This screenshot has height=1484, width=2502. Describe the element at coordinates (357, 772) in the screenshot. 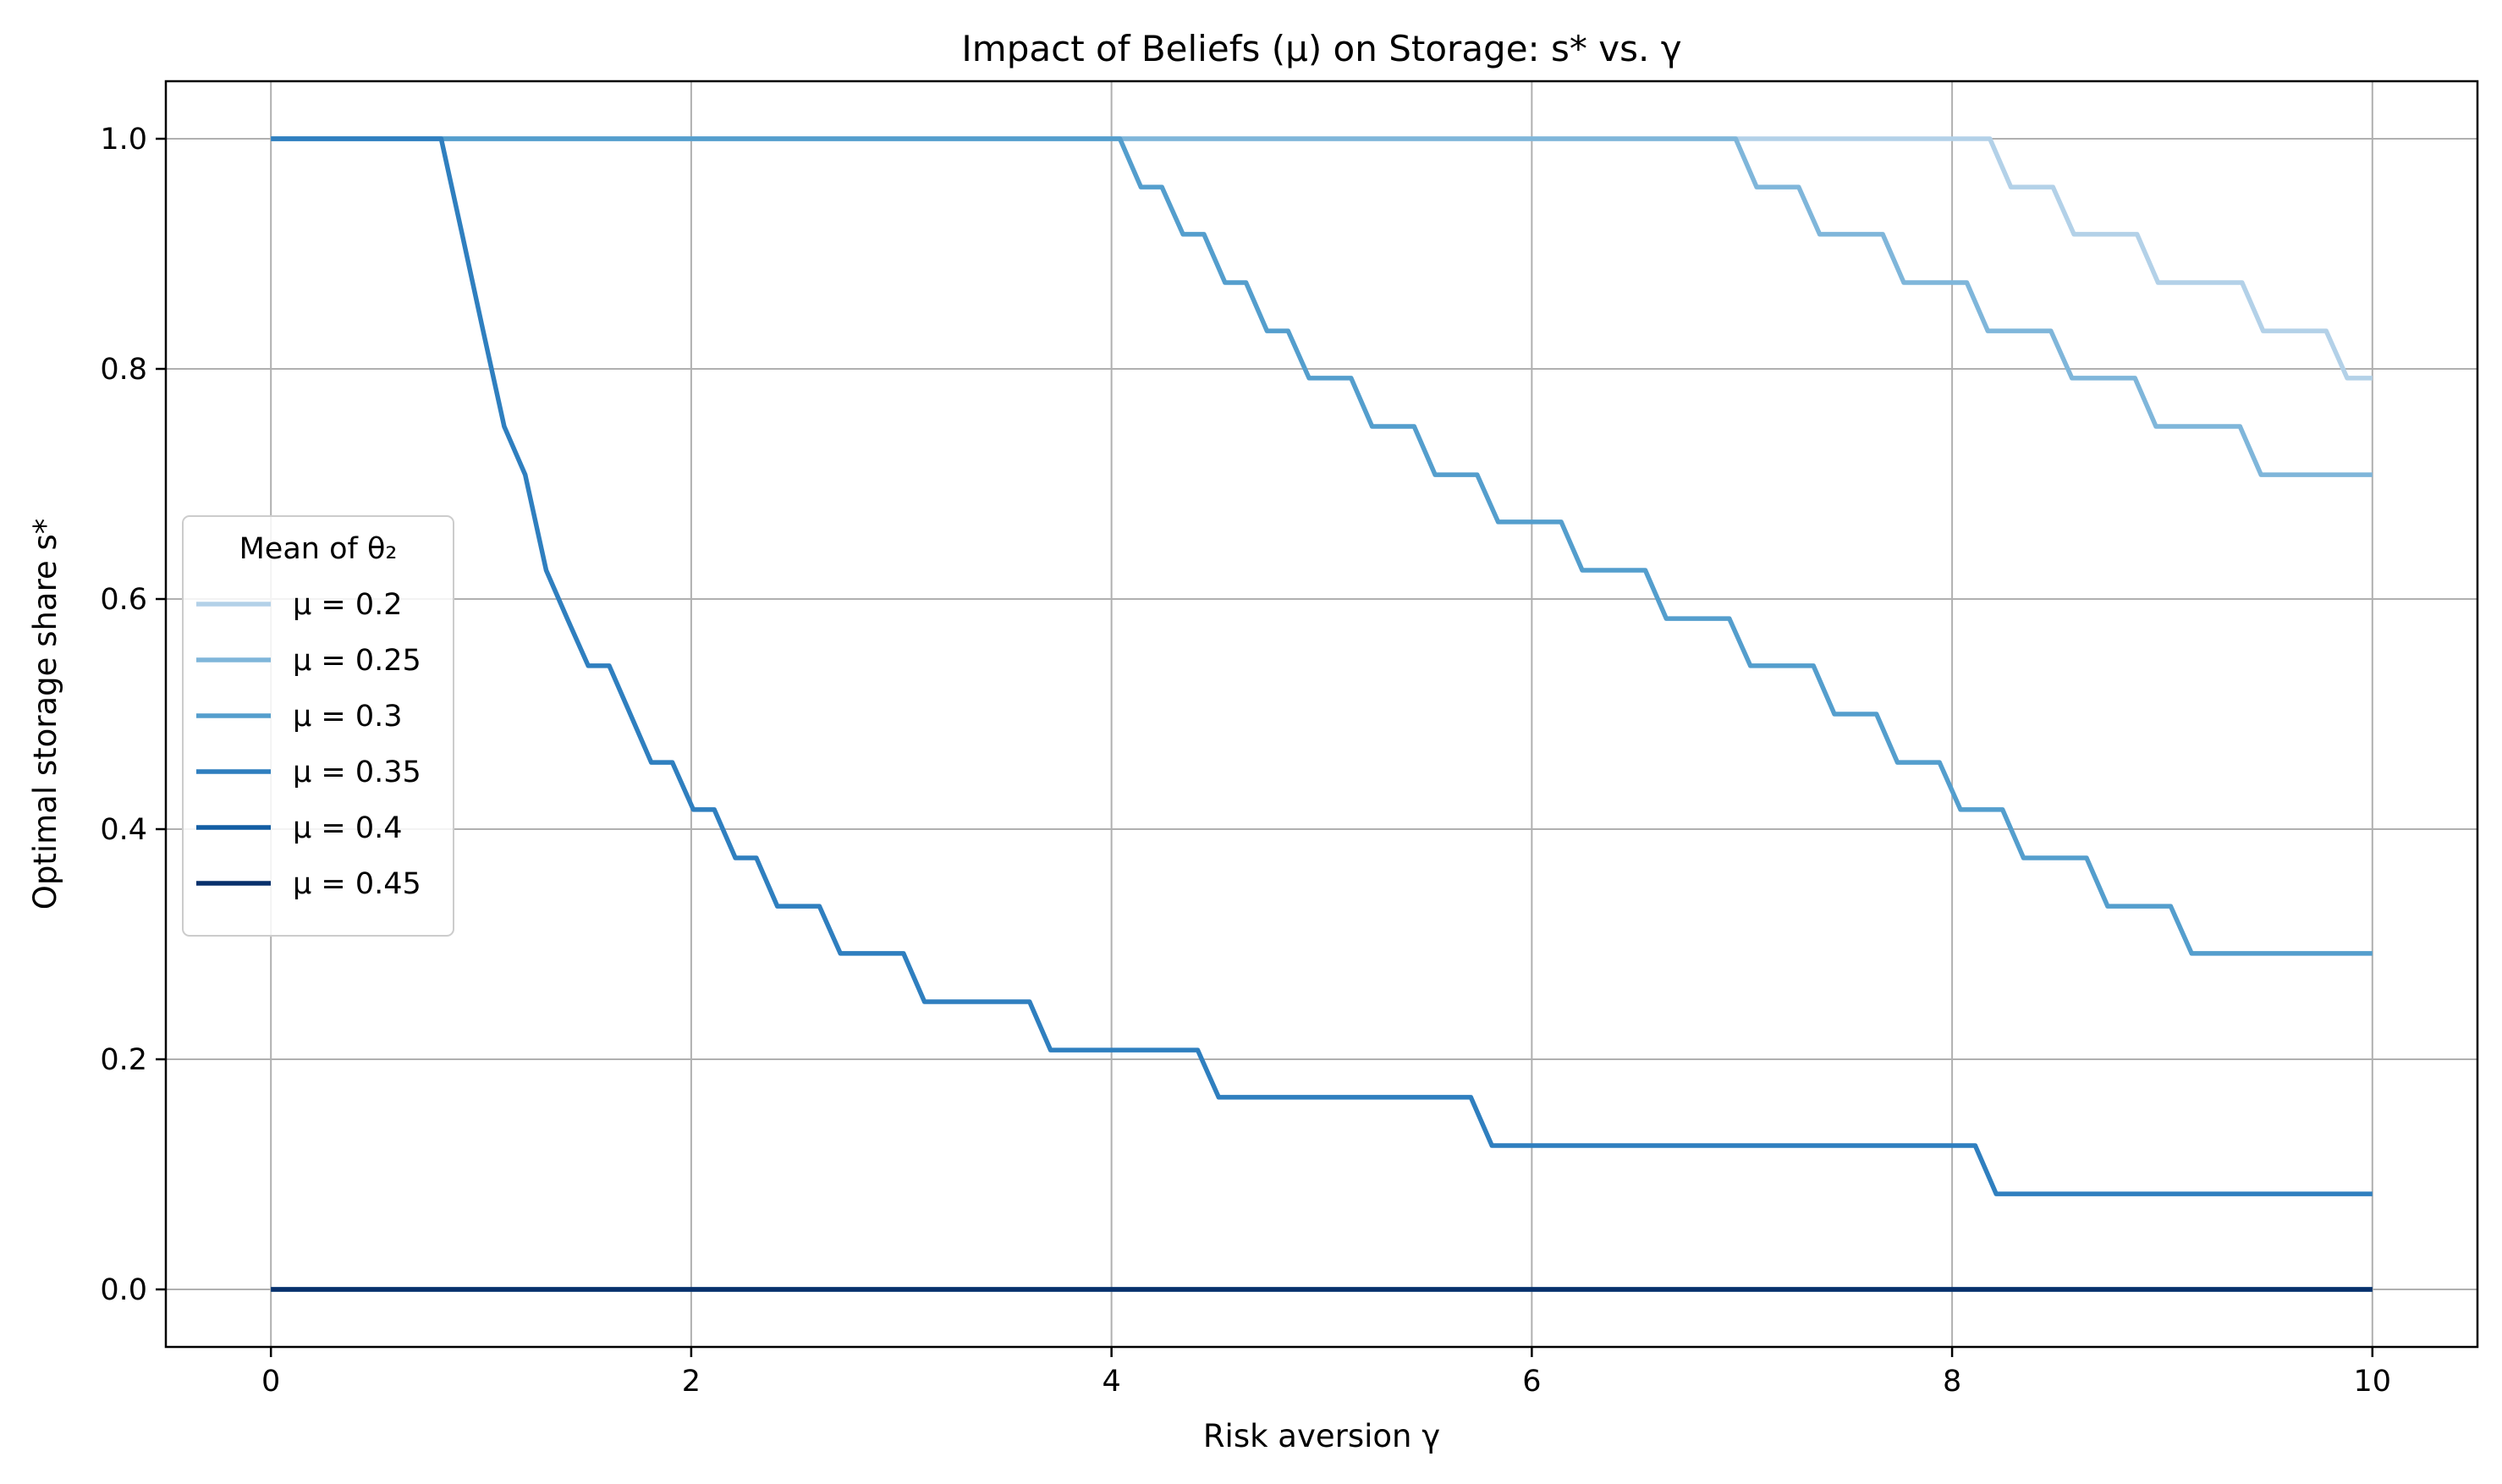

I see `legend-label: μ = 0.35` at that location.